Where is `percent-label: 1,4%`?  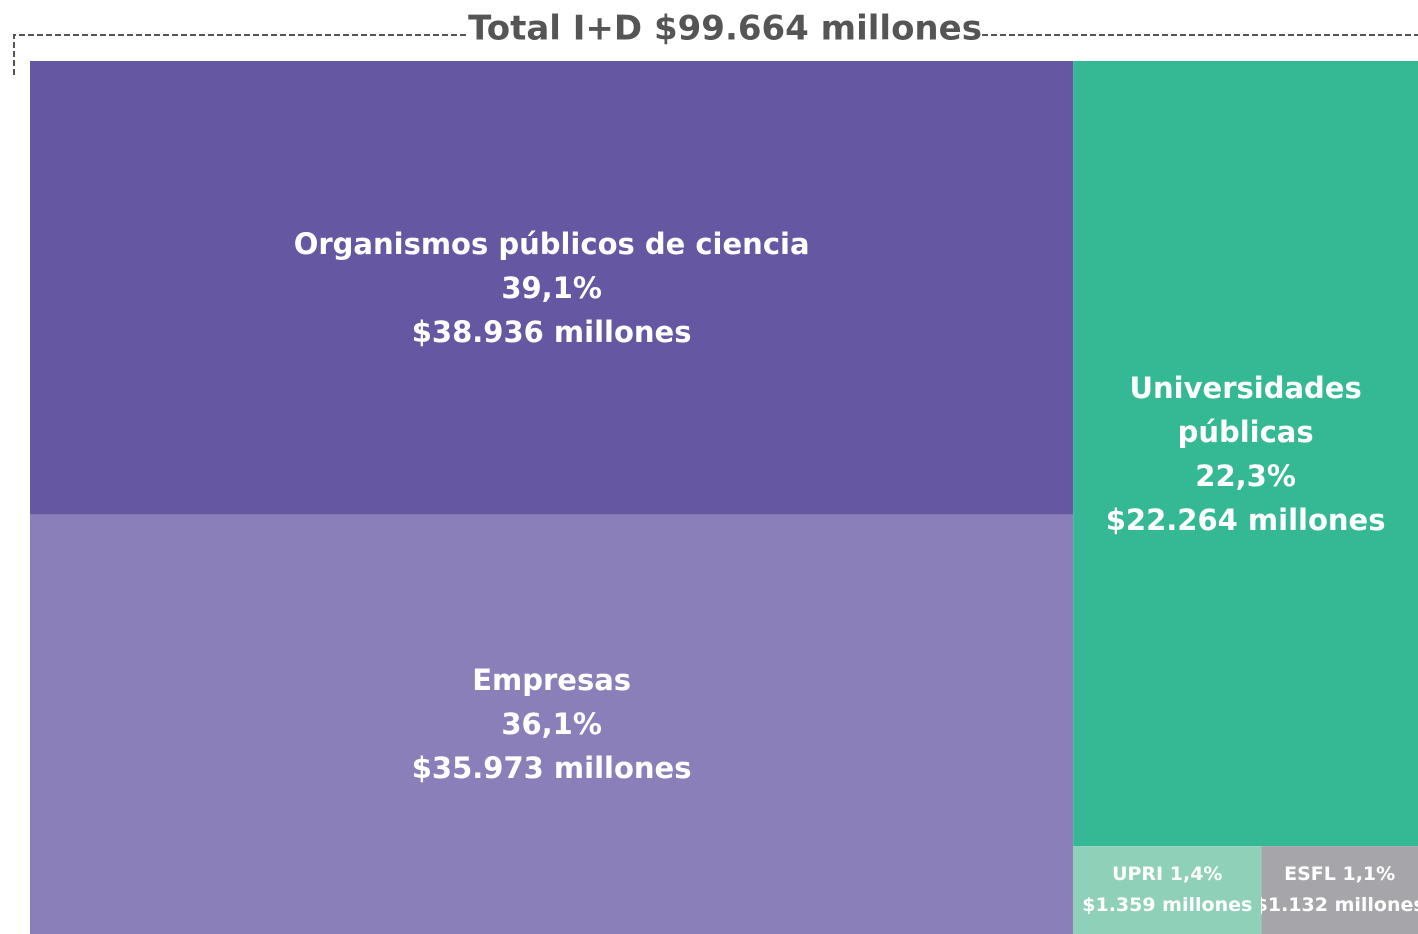 percent-label: 1,4% is located at coordinates (1196, 874).